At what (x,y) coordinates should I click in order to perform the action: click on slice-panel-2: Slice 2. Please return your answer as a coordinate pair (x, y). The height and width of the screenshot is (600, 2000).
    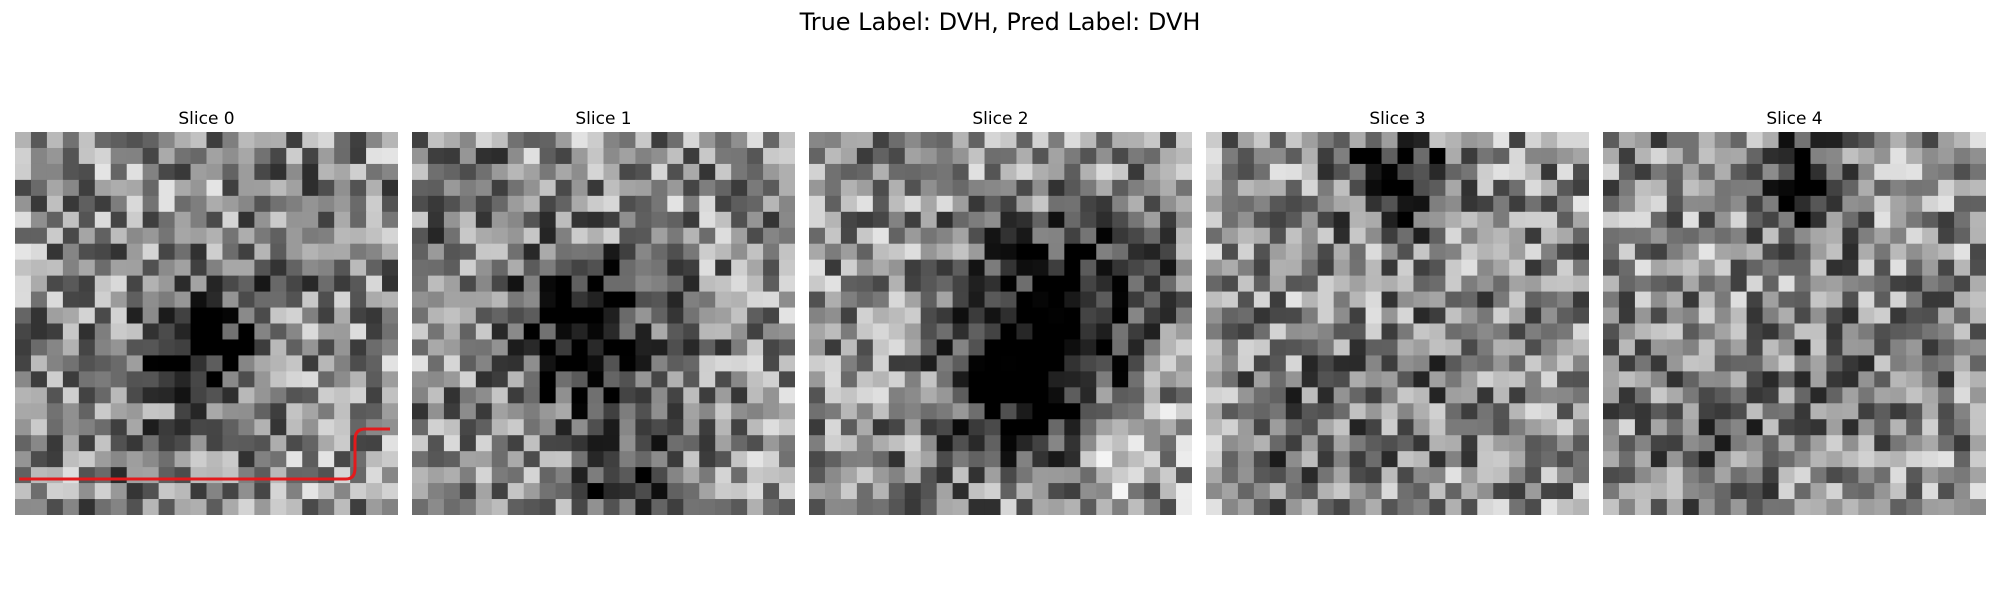
    Looking at the image, I should click on (1000, 311).